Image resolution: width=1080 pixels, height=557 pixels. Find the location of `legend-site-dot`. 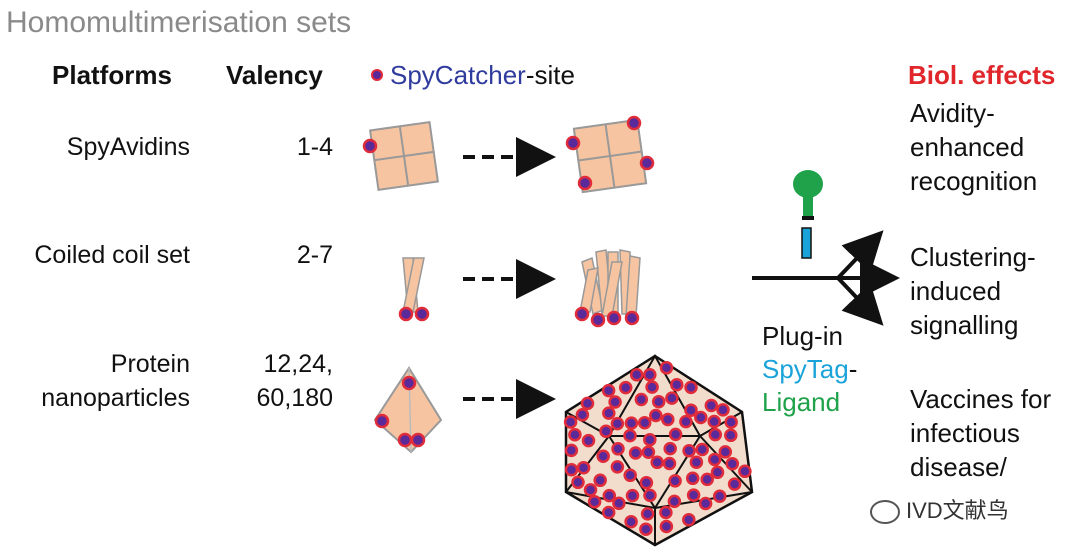

legend-site-dot is located at coordinates (377, 75).